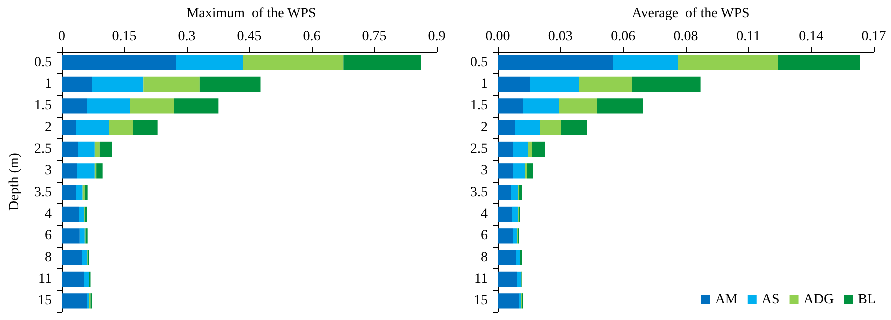 The height and width of the screenshot is (320, 891). What do you see at coordinates (686, 37) in the screenshot?
I see `x-tick-label: 0.08` at bounding box center [686, 37].